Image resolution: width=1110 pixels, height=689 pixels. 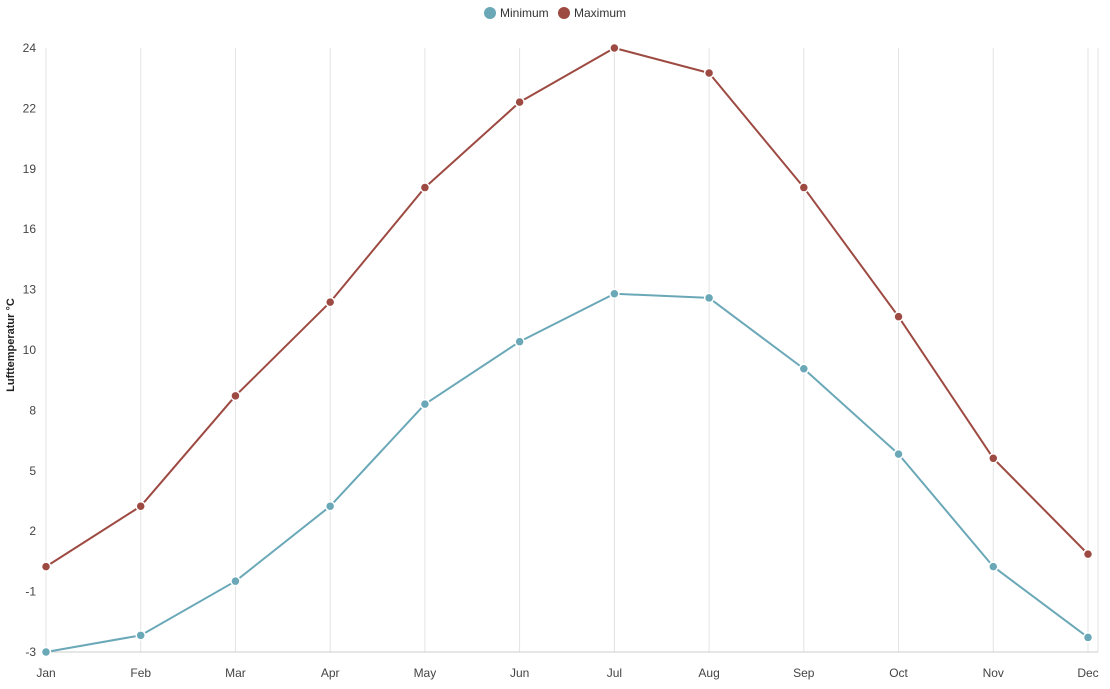 What do you see at coordinates (30, 48) in the screenshot?
I see `y-tick-label: 24` at bounding box center [30, 48].